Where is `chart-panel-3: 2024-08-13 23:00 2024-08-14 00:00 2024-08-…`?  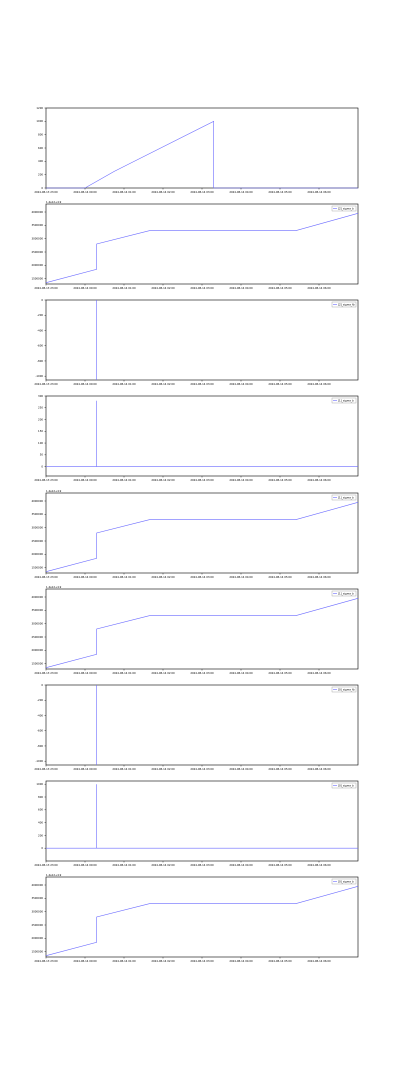 chart-panel-3: 2024-08-13 23:00 2024-08-14 00:00 2024-08-… is located at coordinates (196, 342).